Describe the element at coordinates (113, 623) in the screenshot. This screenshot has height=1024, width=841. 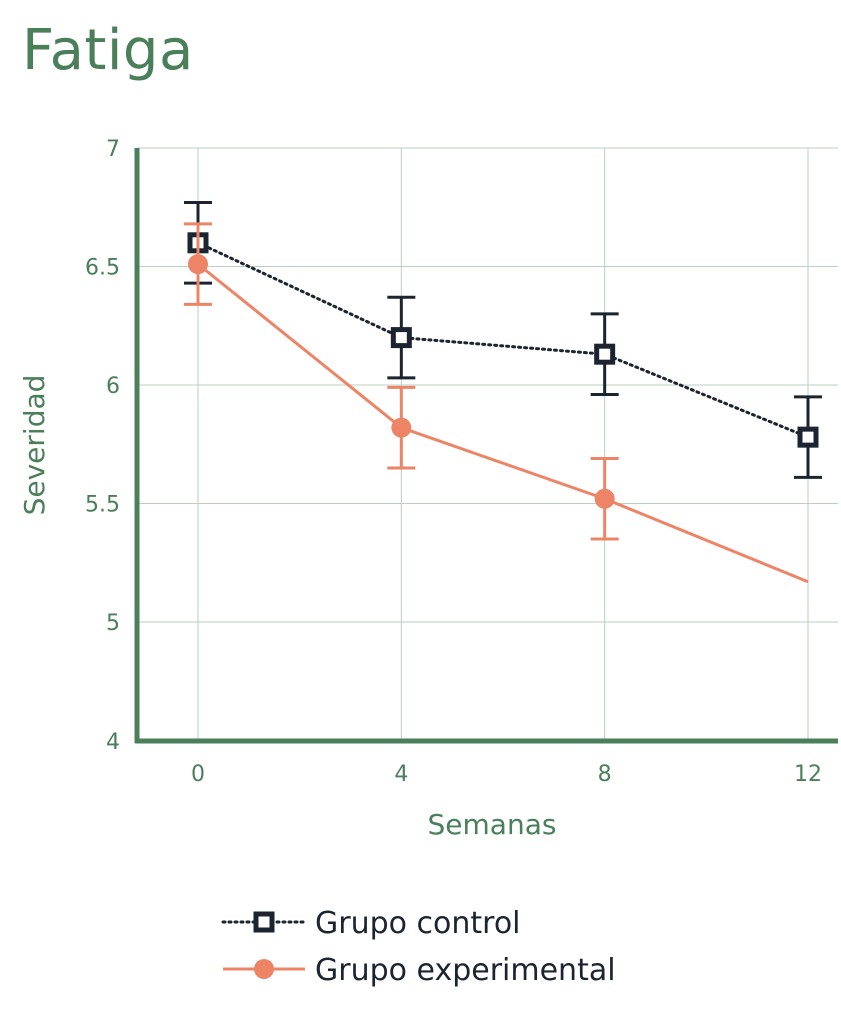
I see `y-tick-label: 5` at that location.